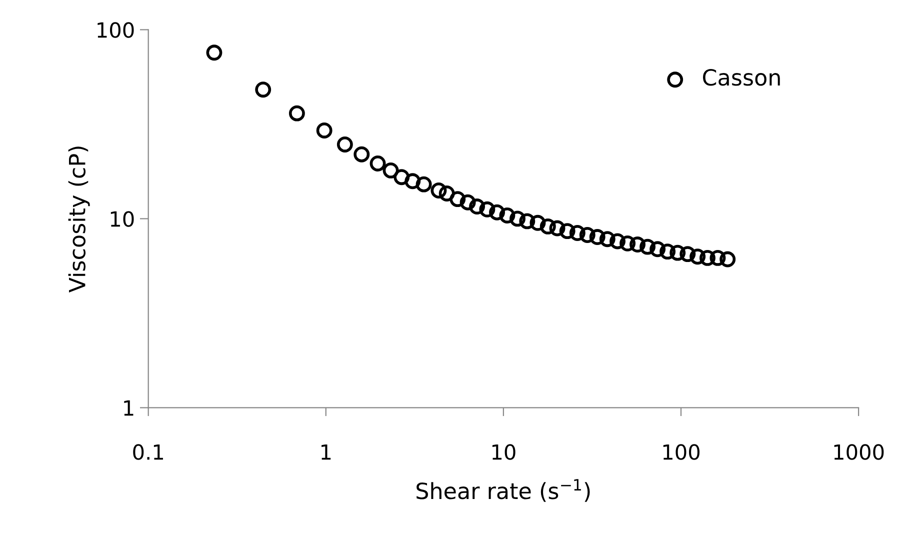  Describe the element at coordinates (122, 219) in the screenshot. I see `y-tick-label: 10` at that location.